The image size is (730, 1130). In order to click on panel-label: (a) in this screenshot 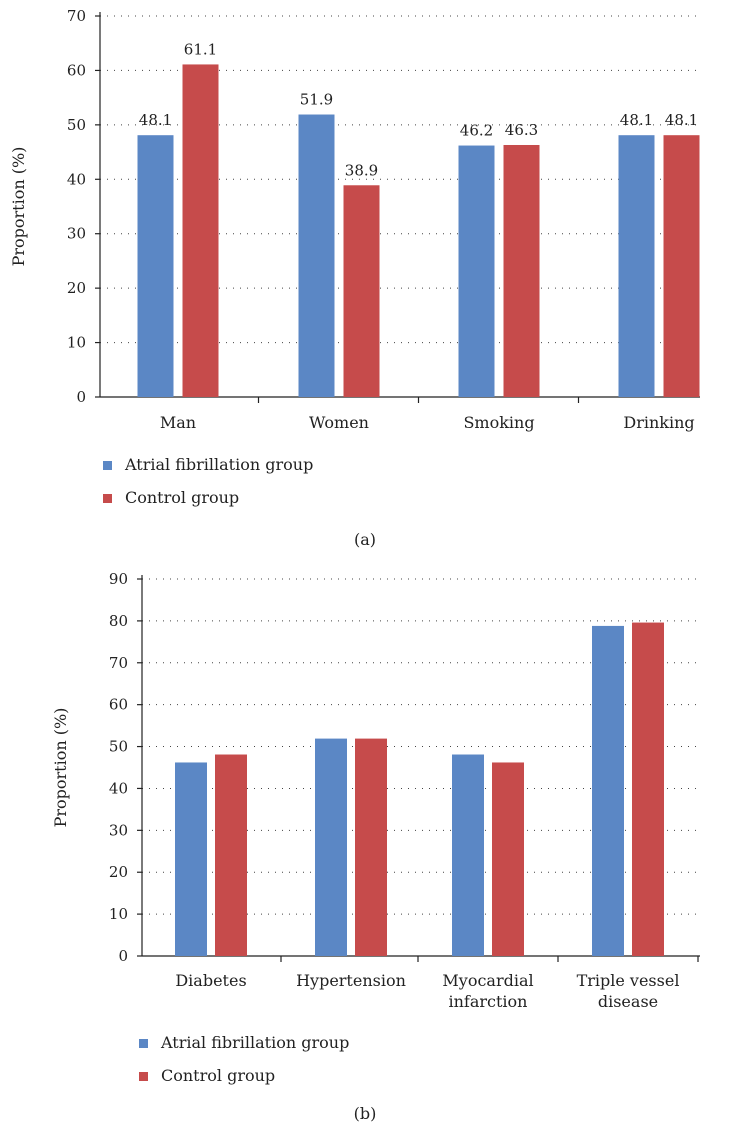, I will do `click(365, 539)`.